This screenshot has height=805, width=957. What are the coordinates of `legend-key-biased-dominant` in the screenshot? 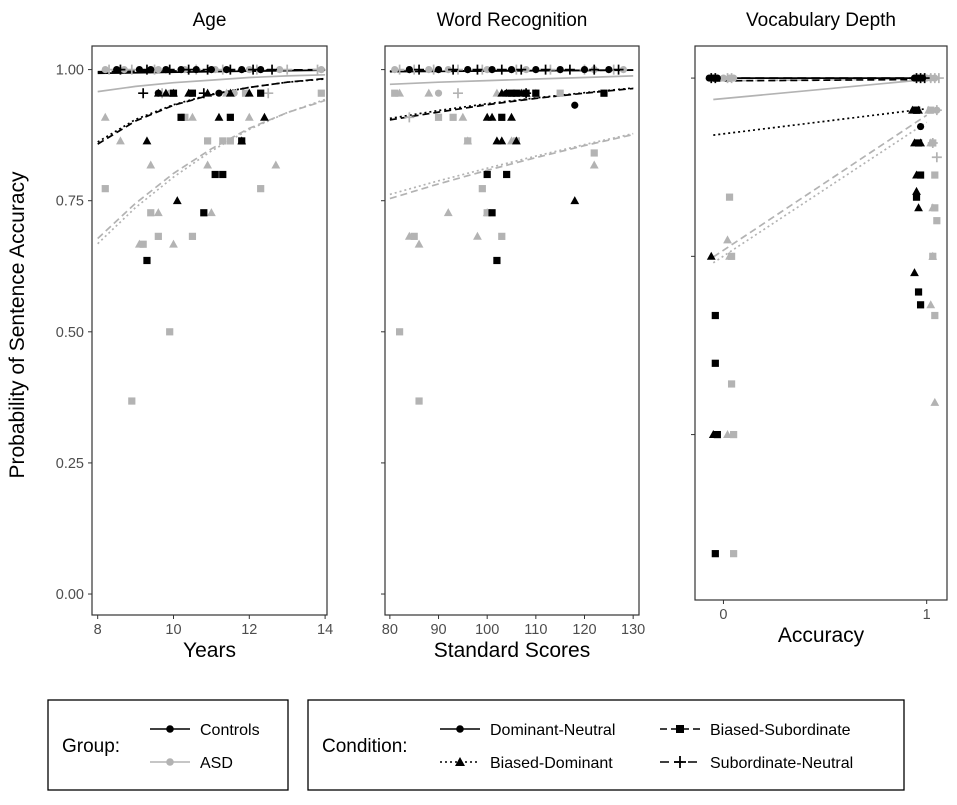 It's located at (460, 761).